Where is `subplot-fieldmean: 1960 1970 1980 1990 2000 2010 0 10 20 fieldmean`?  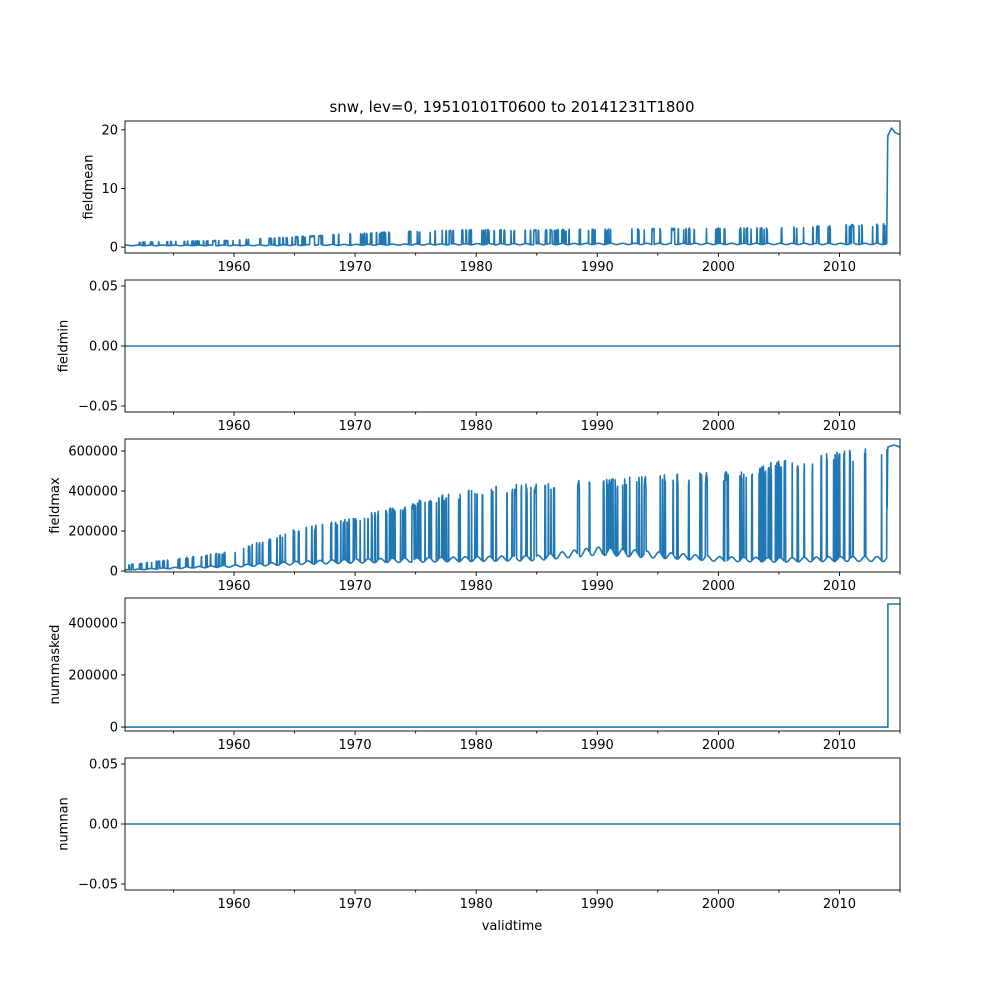
subplot-fieldmean: 1960 1970 1980 1990 2000 2010 0 10 20 fieldmean is located at coordinates (491, 197).